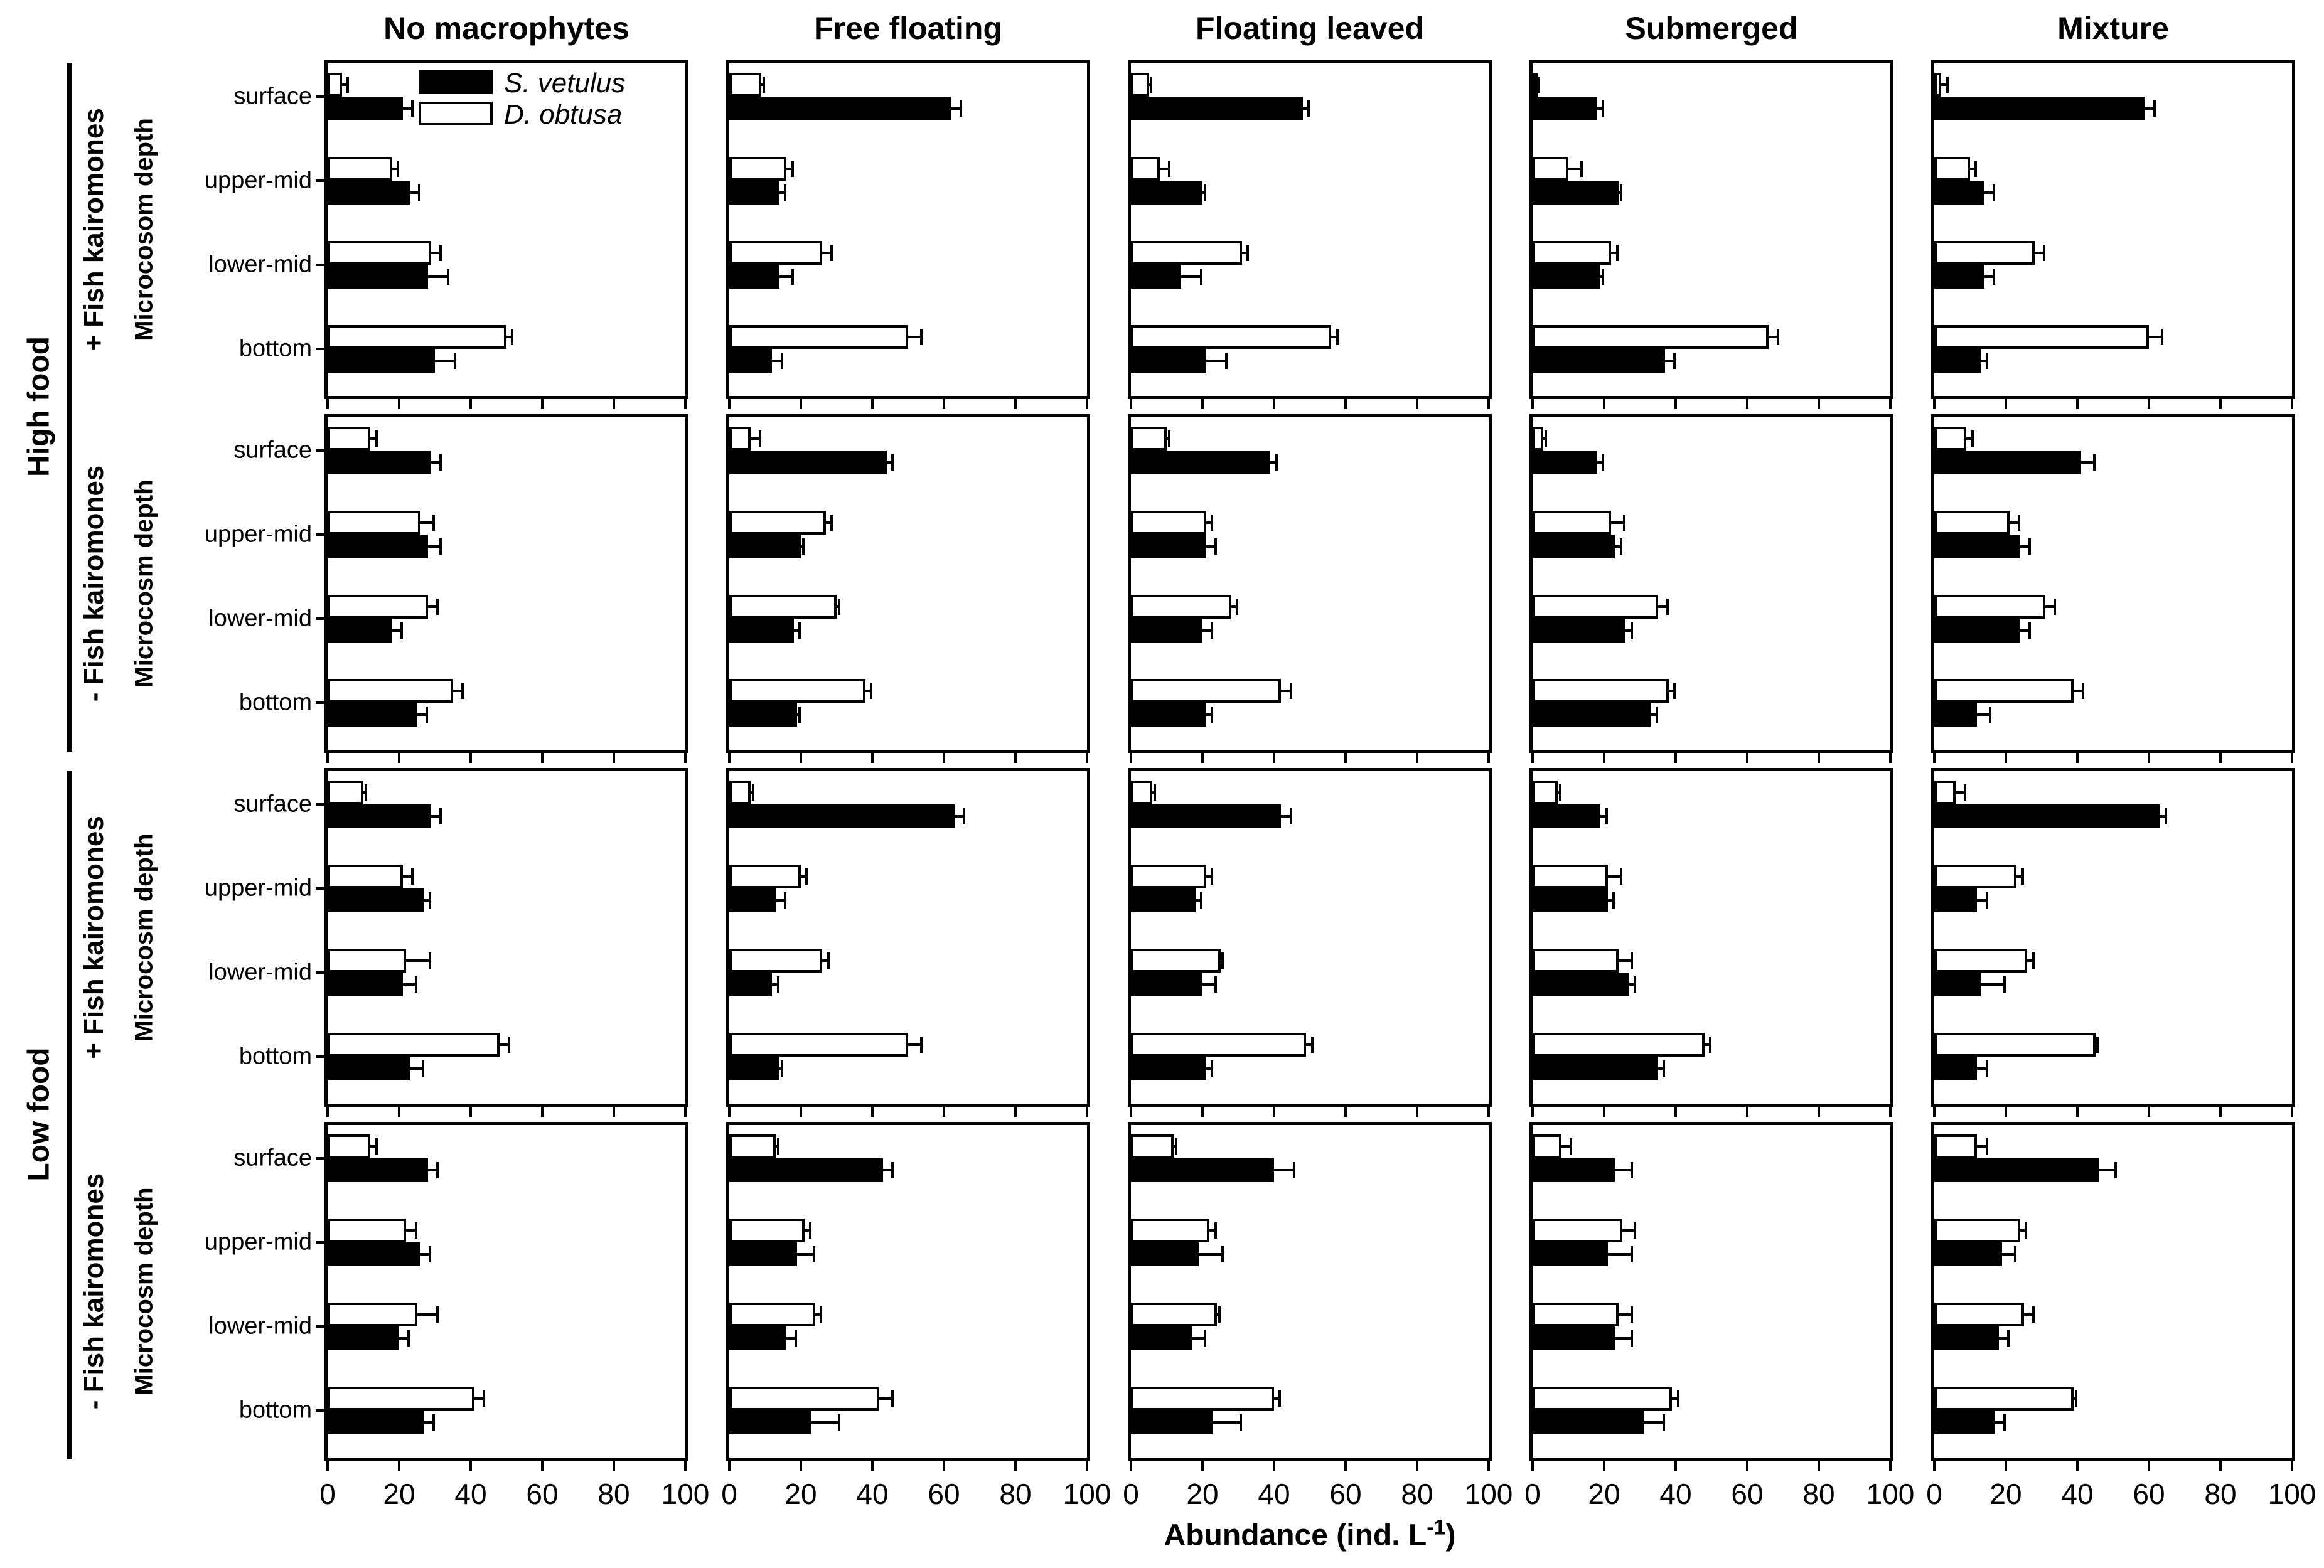 The image size is (2324, 1568). What do you see at coordinates (144, 229) in the screenshot?
I see `microcosm-depth-label-row1: Microcosom depth` at bounding box center [144, 229].